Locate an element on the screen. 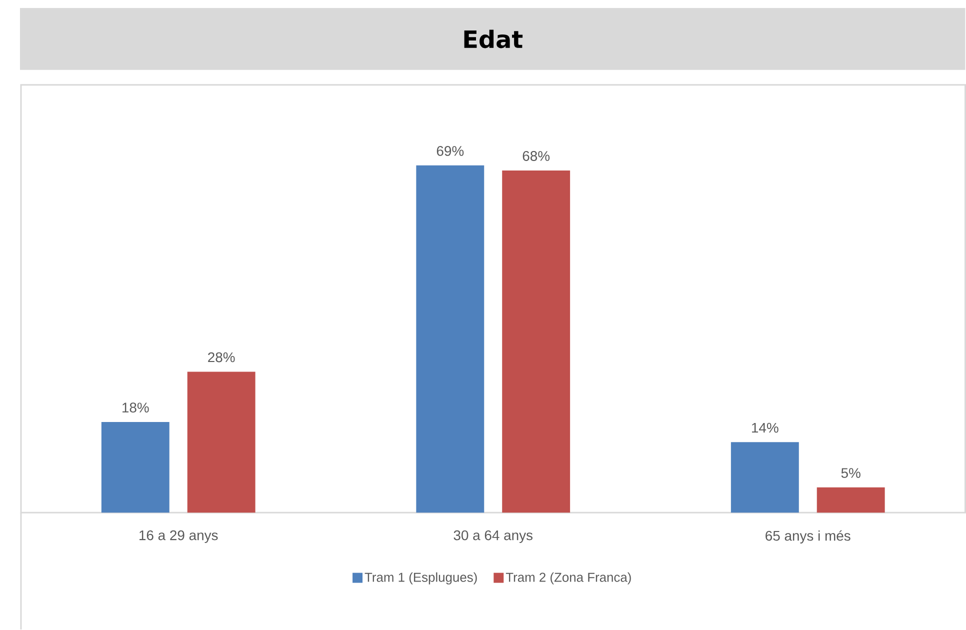  data-label: 69% is located at coordinates (450, 151).